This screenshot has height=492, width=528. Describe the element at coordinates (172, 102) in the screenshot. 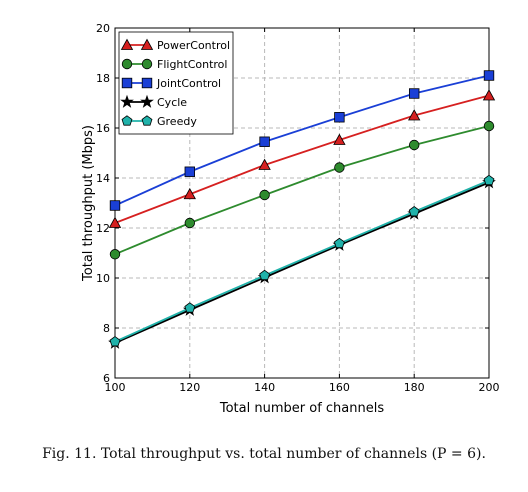

I see `legend-label: Cycle` at that location.